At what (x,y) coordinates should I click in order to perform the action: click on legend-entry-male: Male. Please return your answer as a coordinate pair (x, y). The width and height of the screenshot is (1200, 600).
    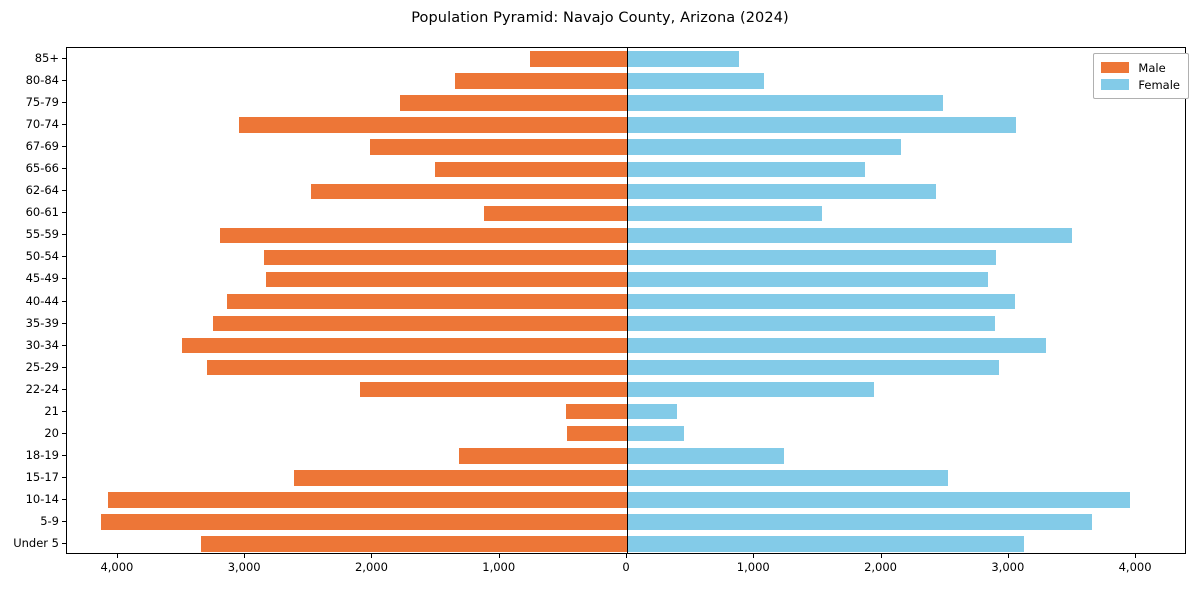
    Looking at the image, I should click on (1140, 67).